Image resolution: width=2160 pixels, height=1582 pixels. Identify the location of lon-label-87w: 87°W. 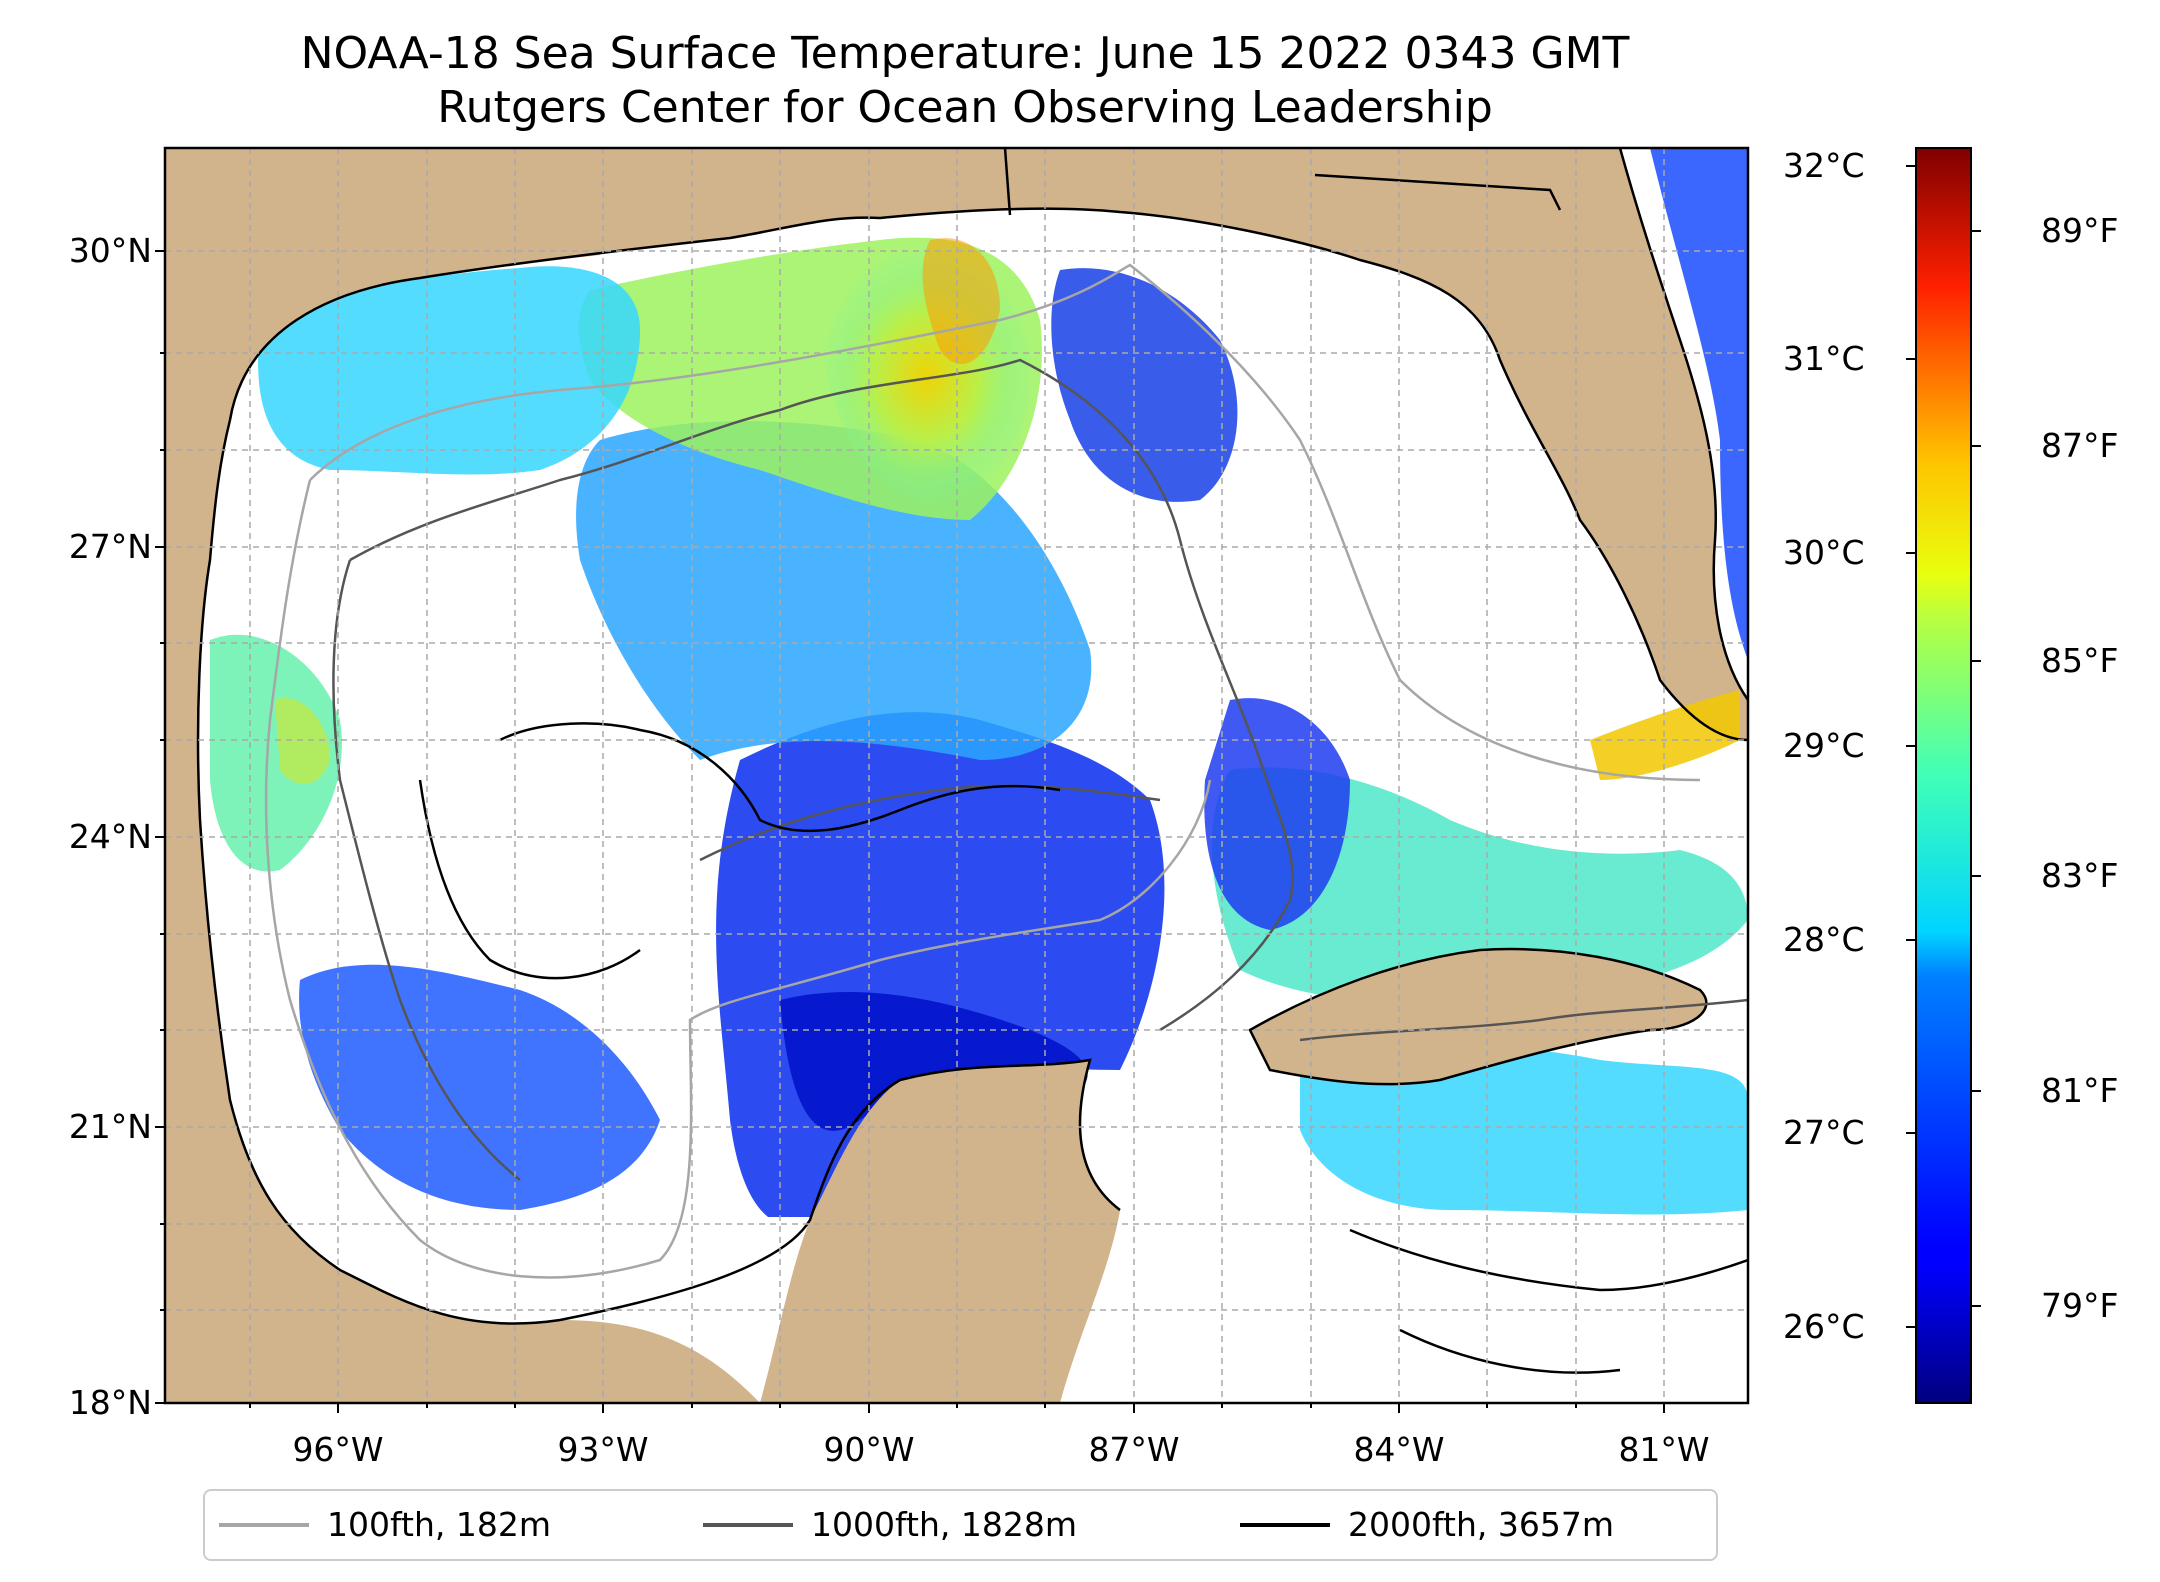
(1134, 1449).